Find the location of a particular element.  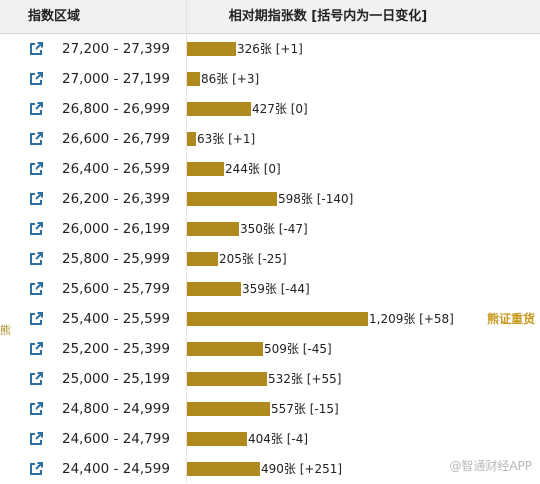

table-row: 27,000 - 27,199 86张 [+3] is located at coordinates (270, 79).